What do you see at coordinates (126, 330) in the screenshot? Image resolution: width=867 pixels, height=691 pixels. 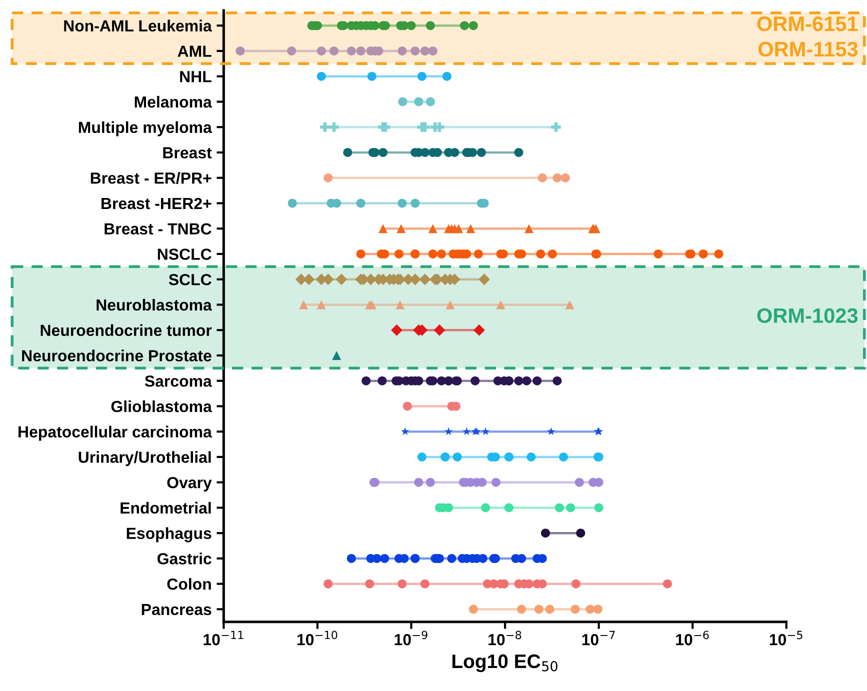 I see `y-tick-label: Neuroendocrine tumor` at bounding box center [126, 330].